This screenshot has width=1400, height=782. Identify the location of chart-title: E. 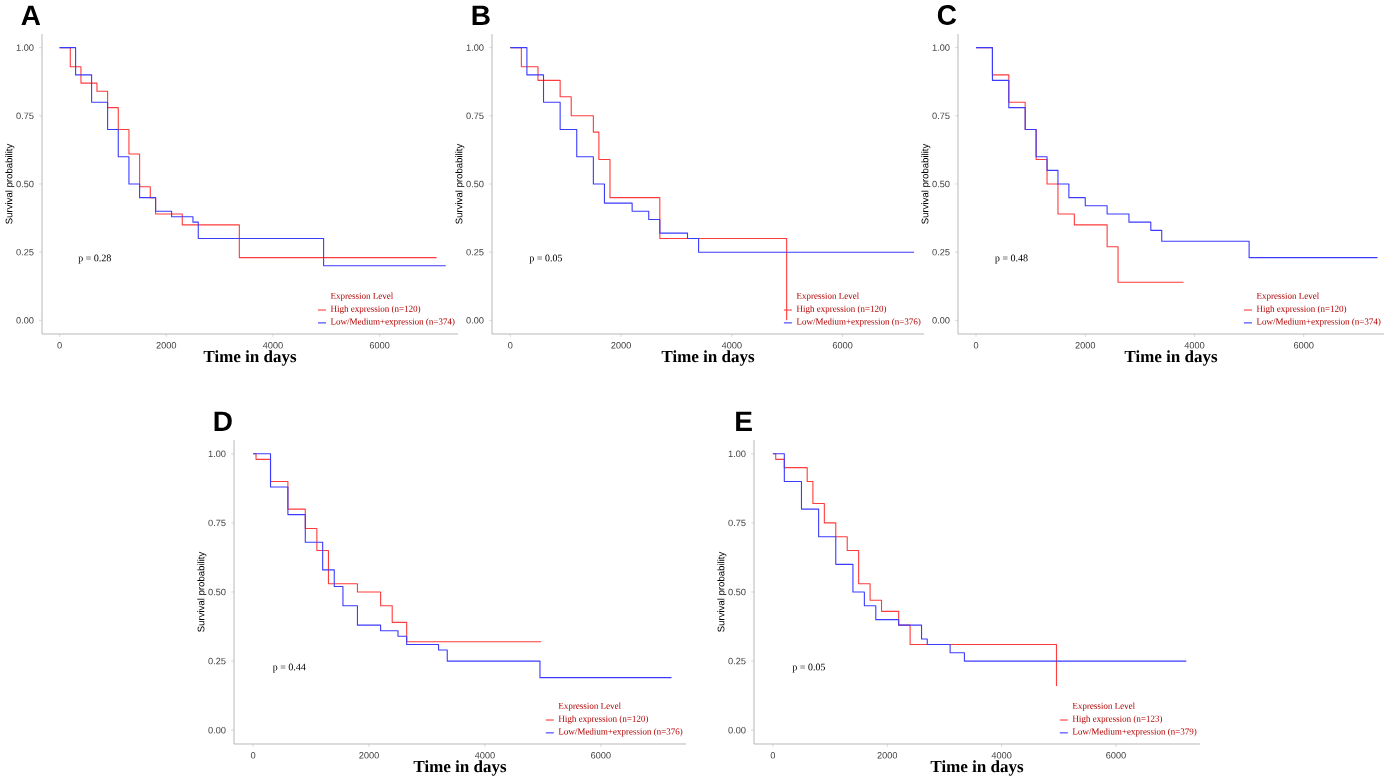
(744, 421).